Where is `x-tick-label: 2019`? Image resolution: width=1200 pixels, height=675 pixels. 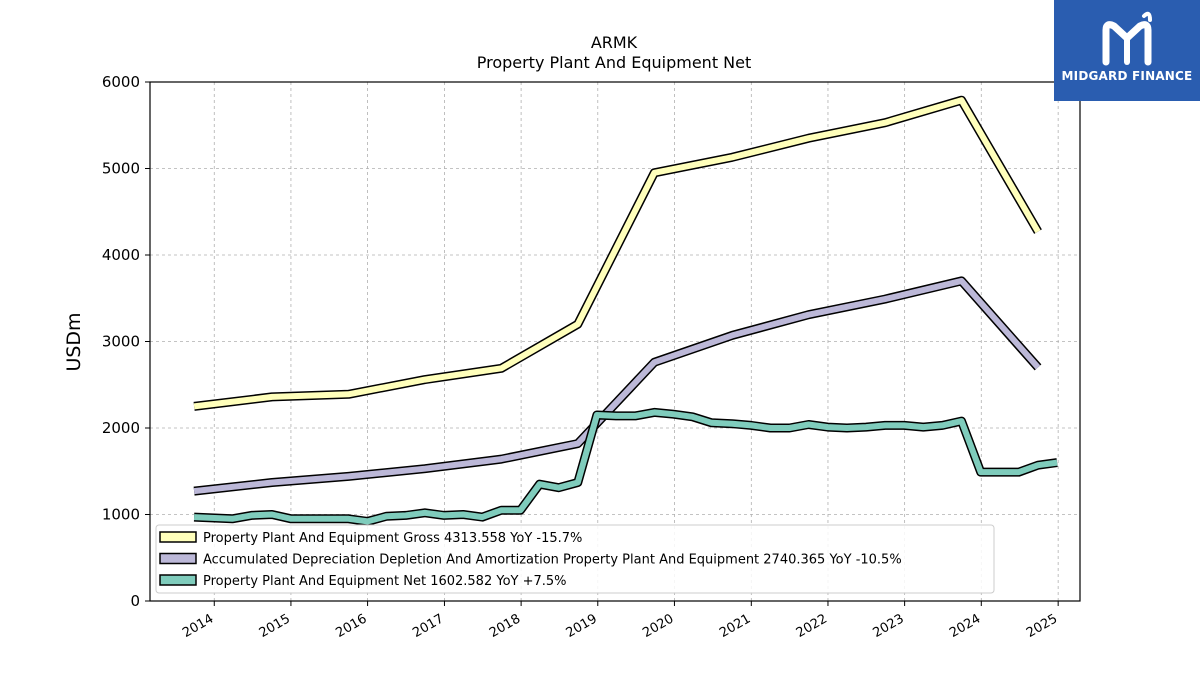 x-tick-label: 2019 is located at coordinates (582, 626).